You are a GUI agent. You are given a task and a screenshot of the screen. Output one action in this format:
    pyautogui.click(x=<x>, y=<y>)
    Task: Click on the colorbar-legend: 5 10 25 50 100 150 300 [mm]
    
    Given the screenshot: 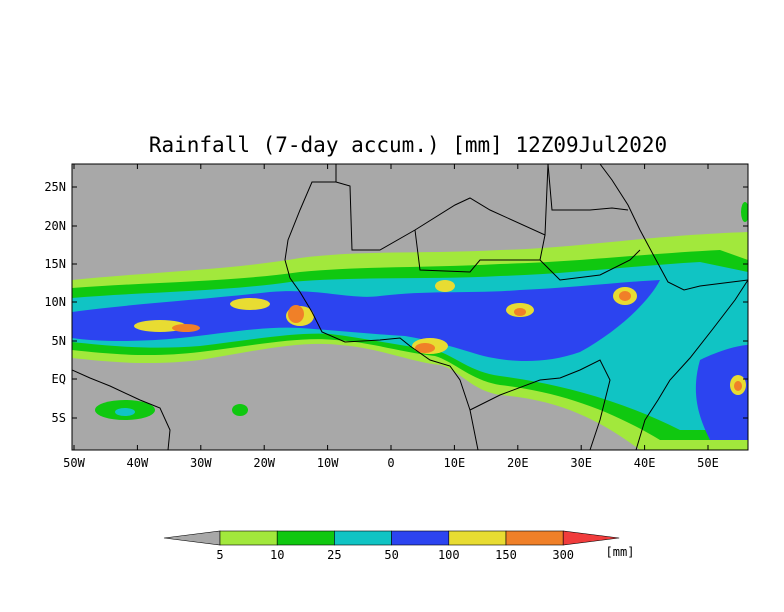 What is the action you would take?
    pyautogui.click(x=399, y=546)
    